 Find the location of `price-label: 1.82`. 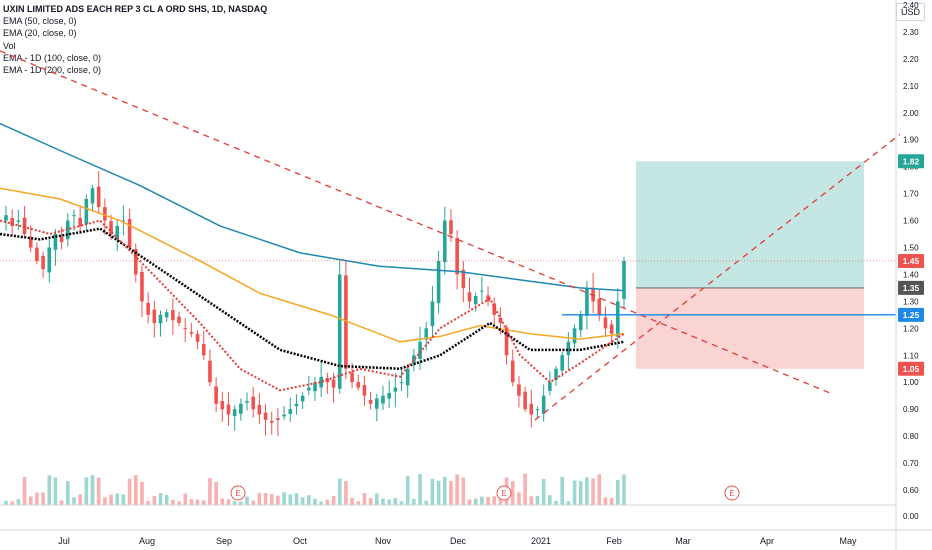

price-label: 1.82 is located at coordinates (911, 161).